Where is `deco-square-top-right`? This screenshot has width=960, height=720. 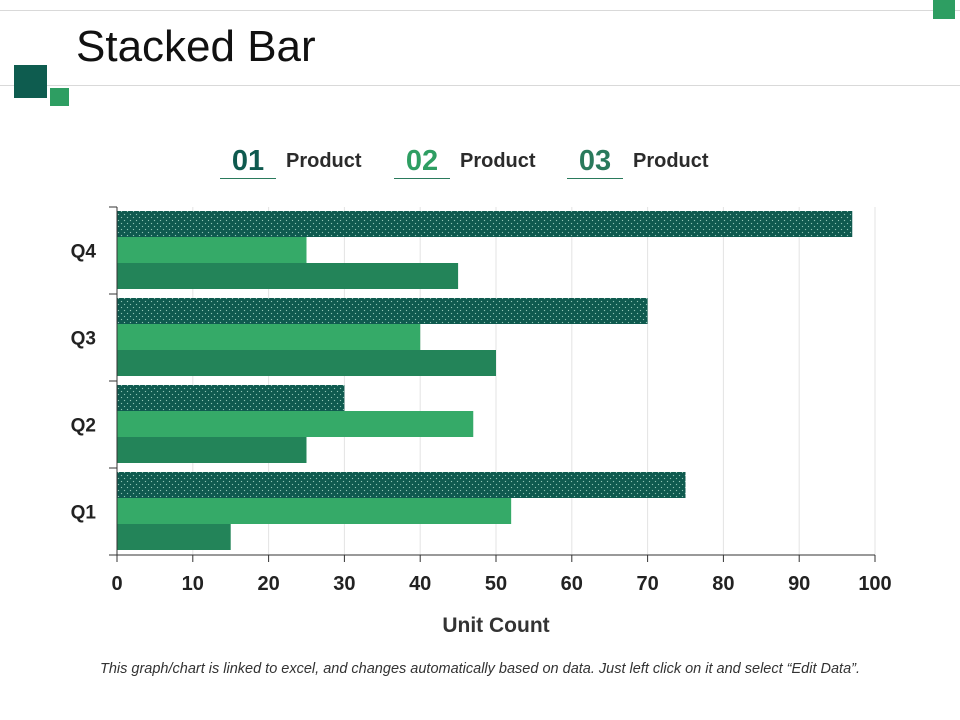 deco-square-top-right is located at coordinates (944, 9).